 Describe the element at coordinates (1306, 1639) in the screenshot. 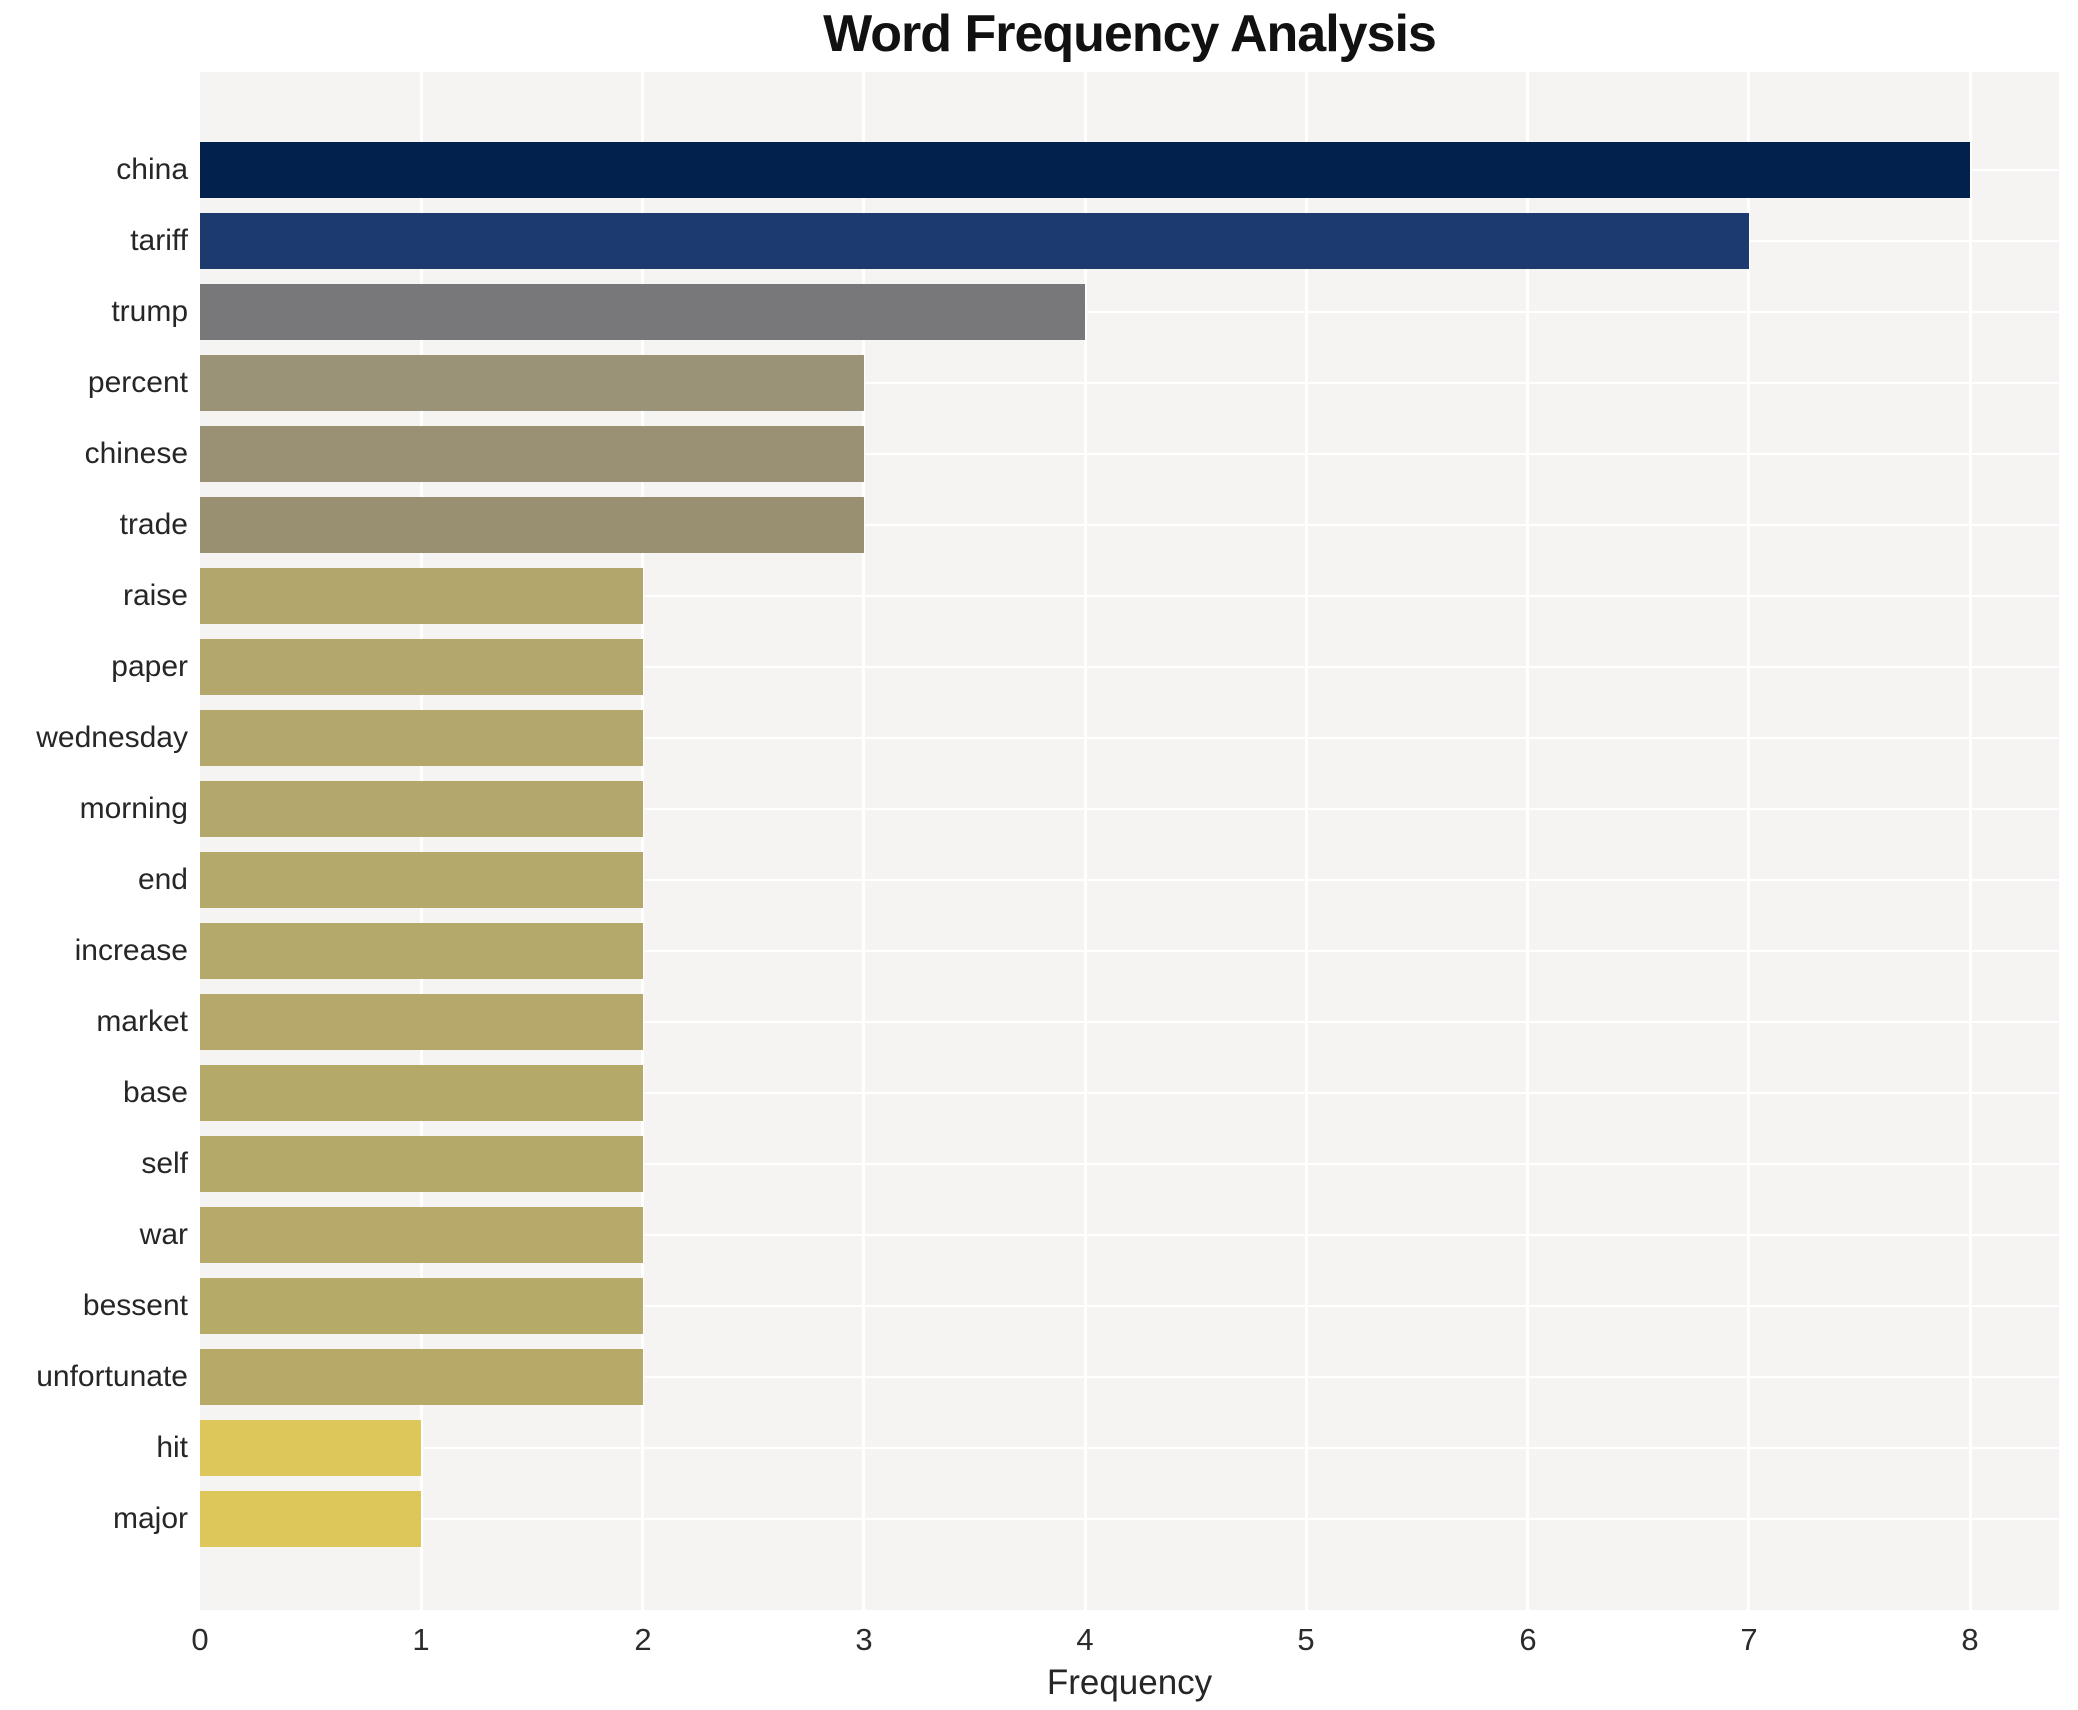

I see `x-tick-label-5: 5` at that location.